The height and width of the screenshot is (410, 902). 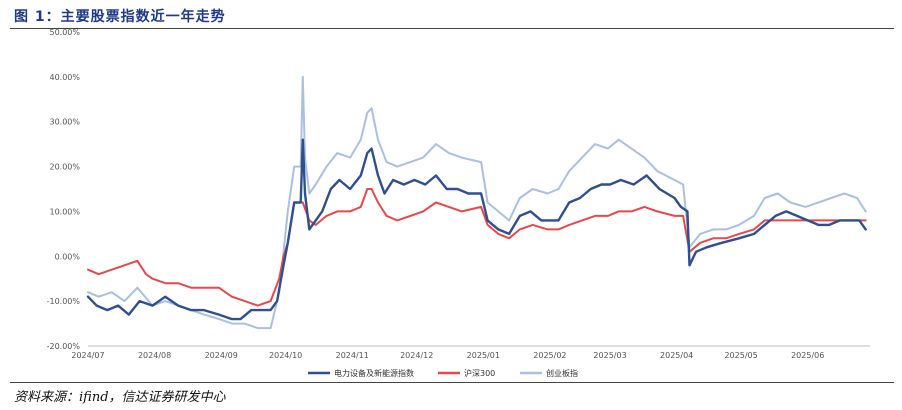 I want to click on y-tick-label: 0.00%, so click(x=68, y=256).